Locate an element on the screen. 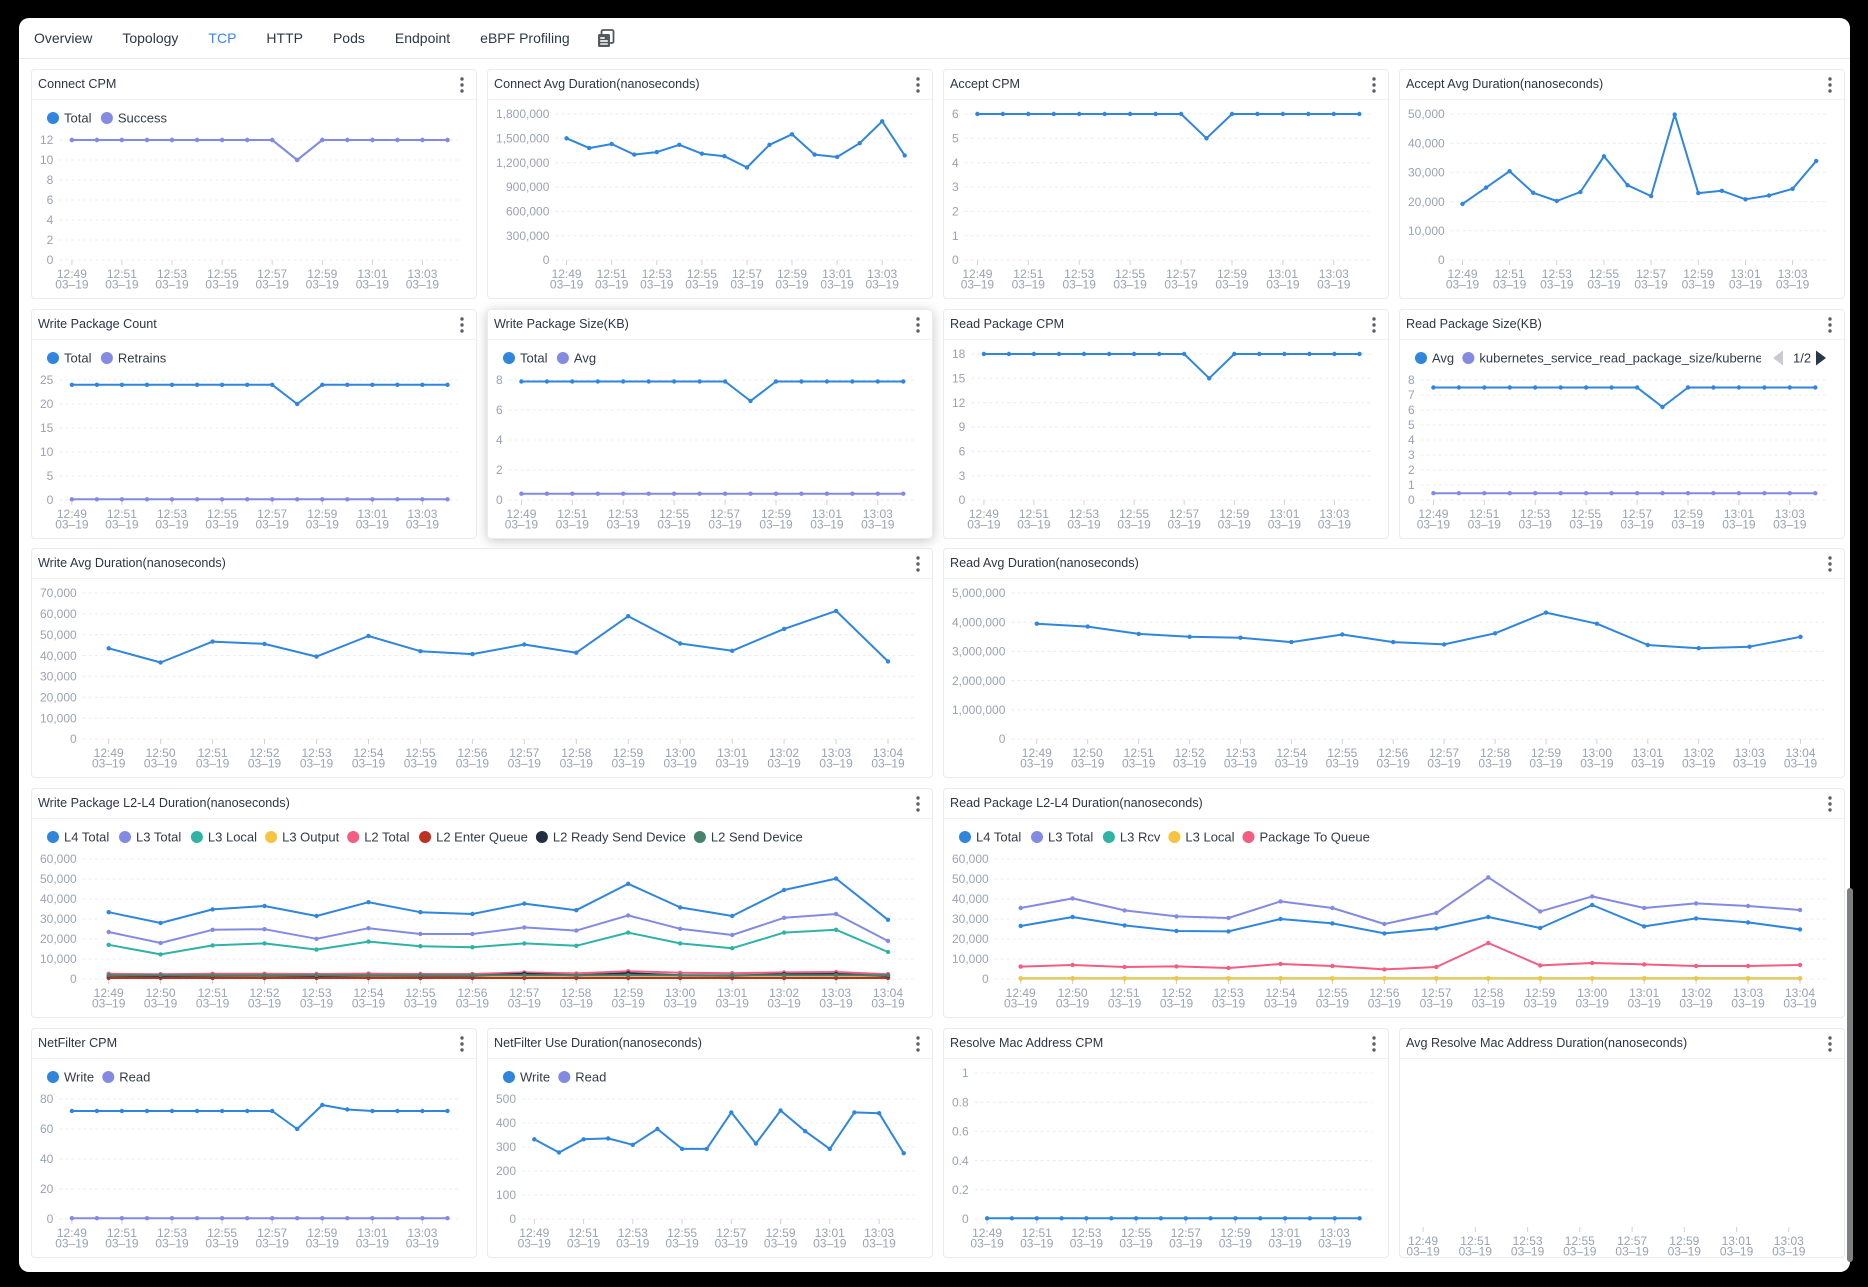  svg-text: 50,000 is located at coordinates (970, 879).